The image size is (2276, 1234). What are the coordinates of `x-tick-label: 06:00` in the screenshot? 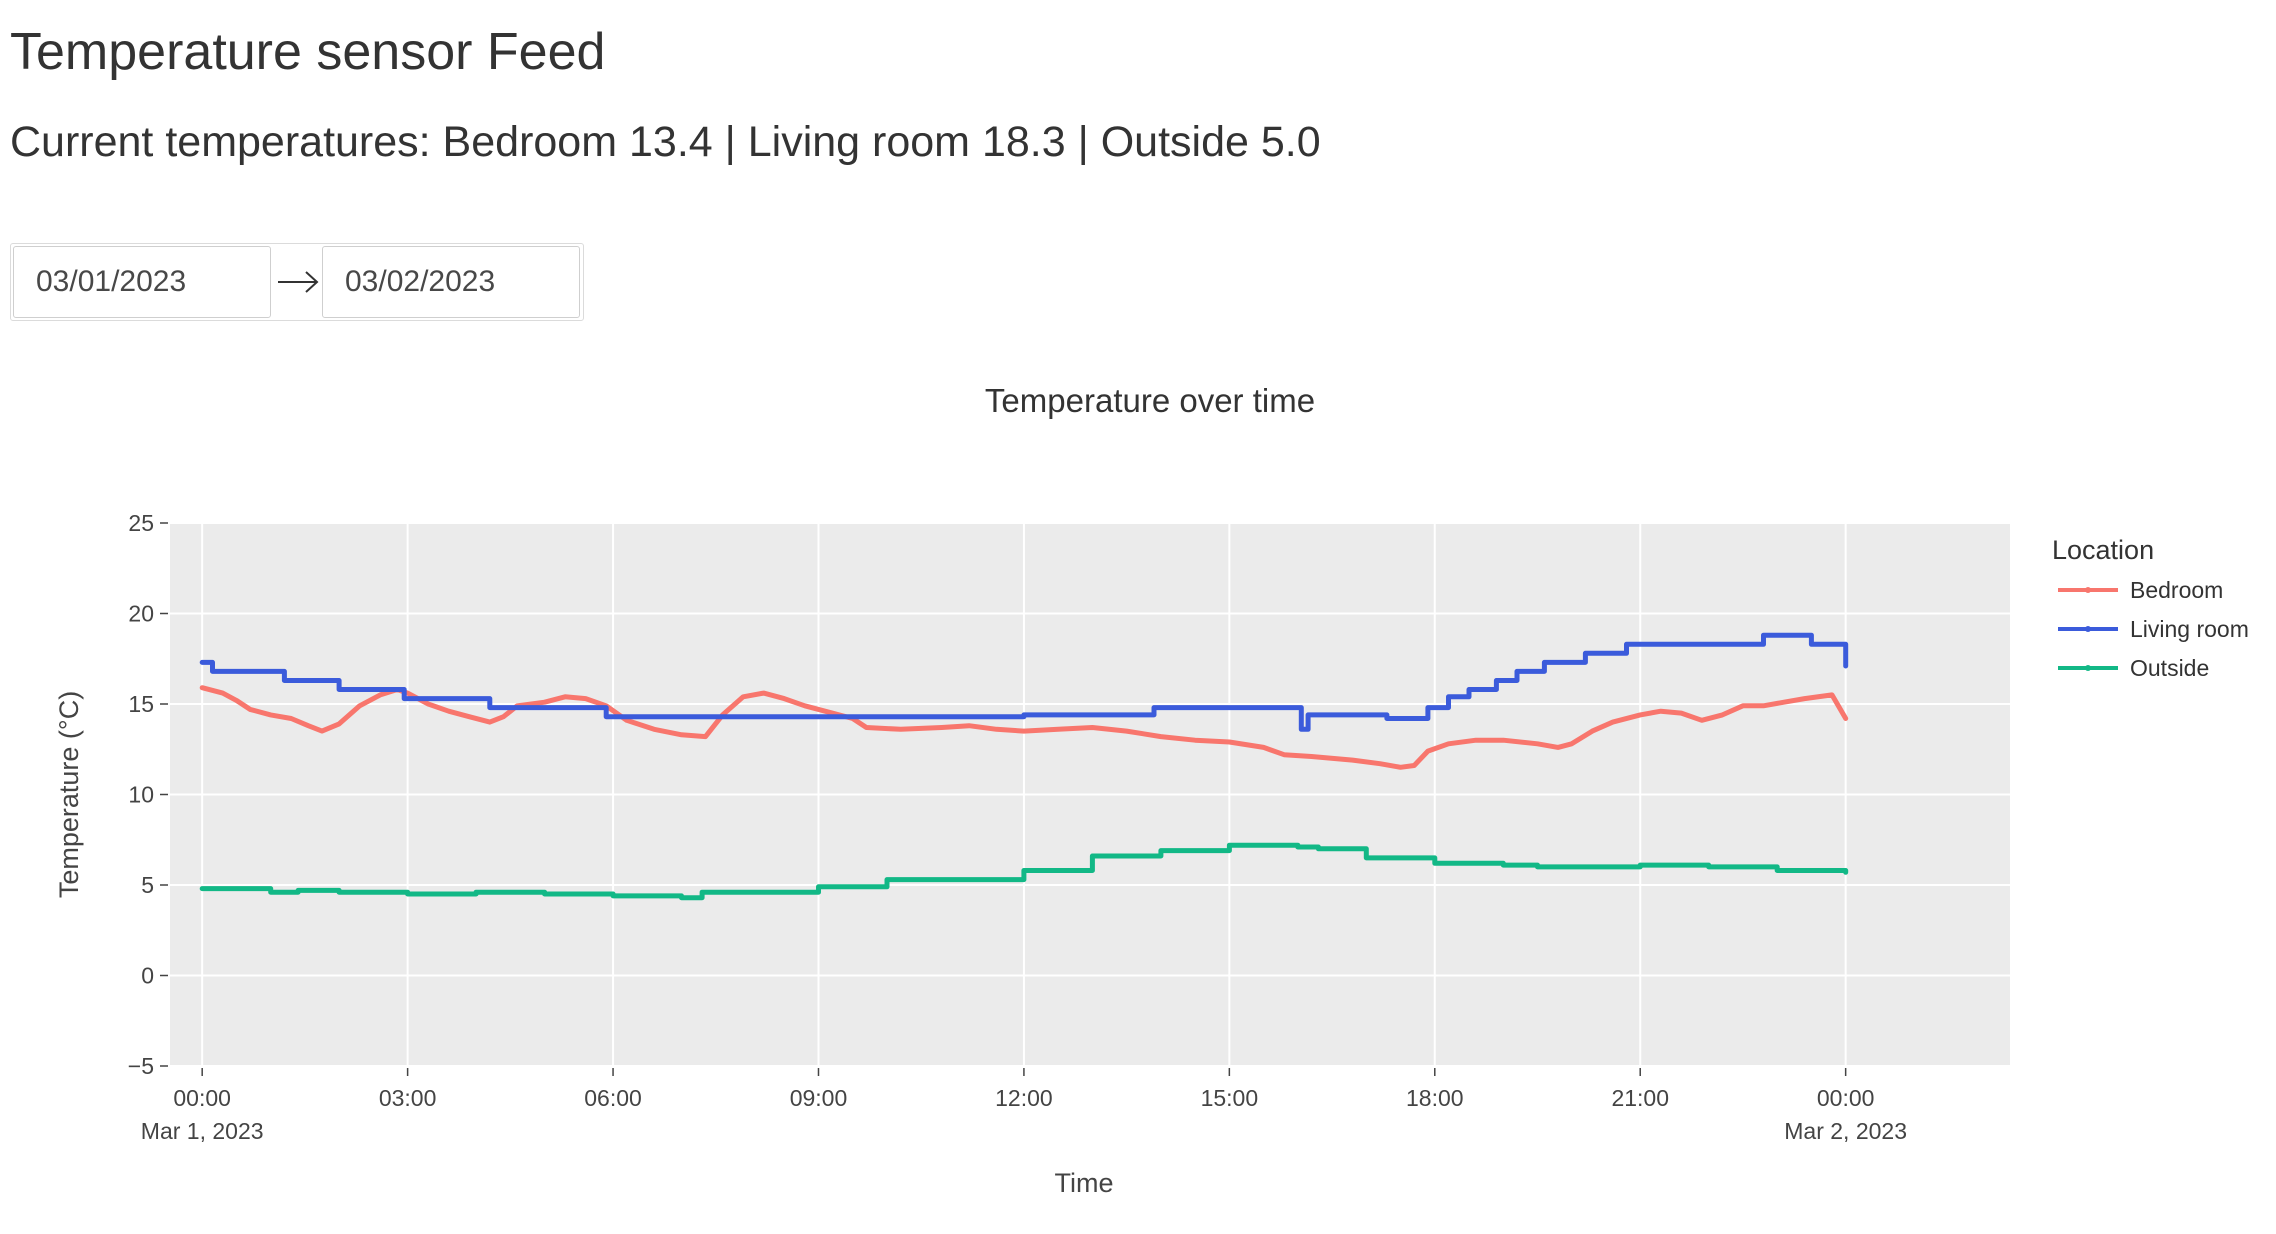 It's located at (613, 1098).